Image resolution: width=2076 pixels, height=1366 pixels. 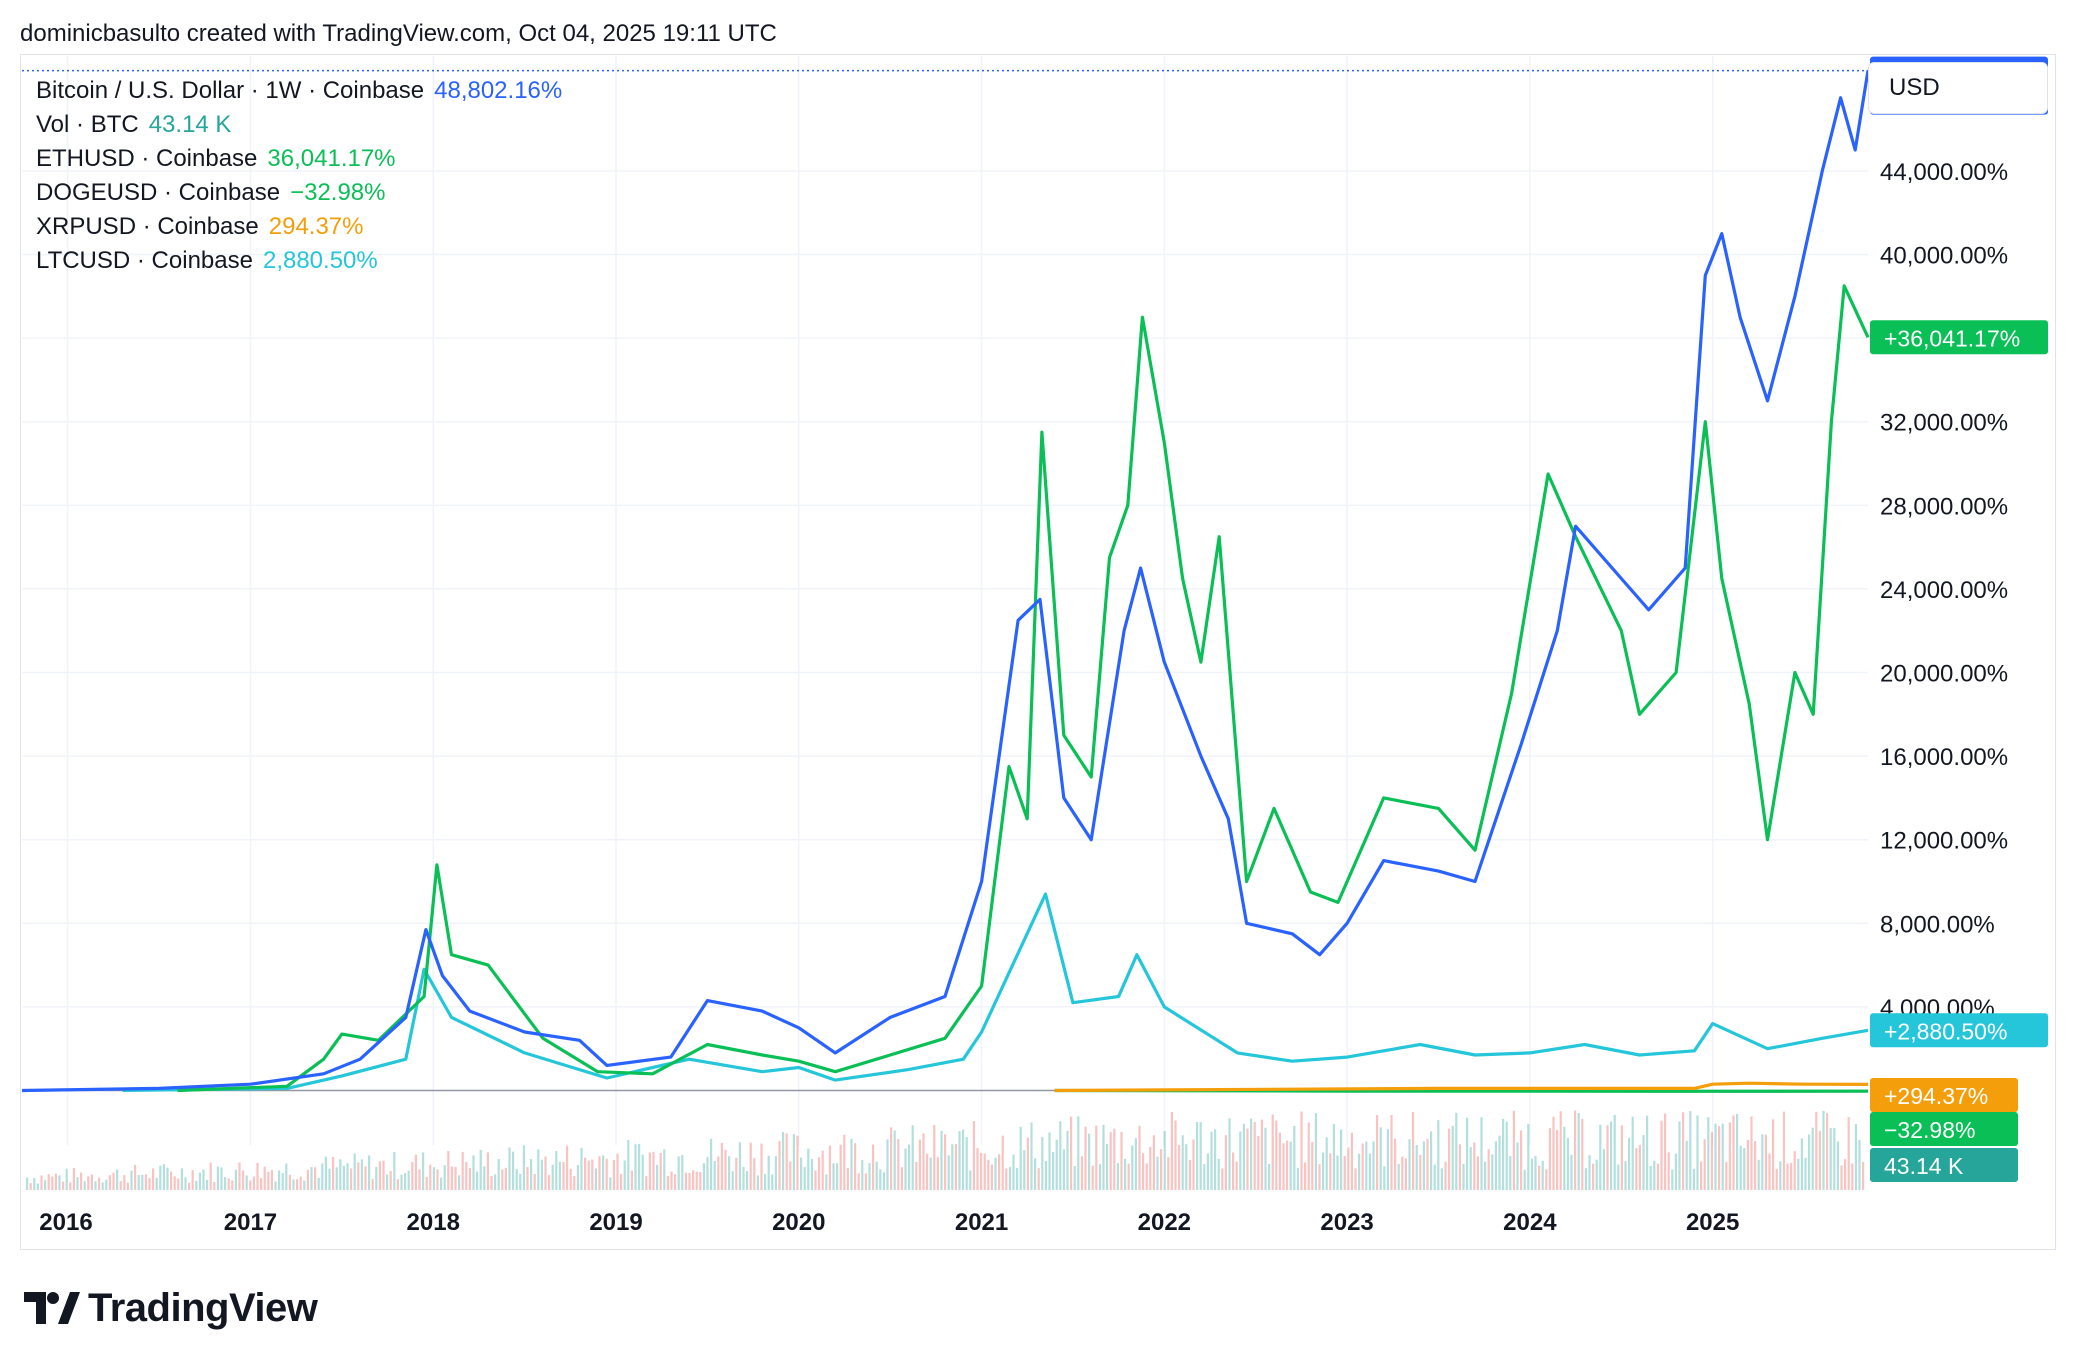 What do you see at coordinates (331, 158) in the screenshot?
I see `legend-value: 36,041.17%` at bounding box center [331, 158].